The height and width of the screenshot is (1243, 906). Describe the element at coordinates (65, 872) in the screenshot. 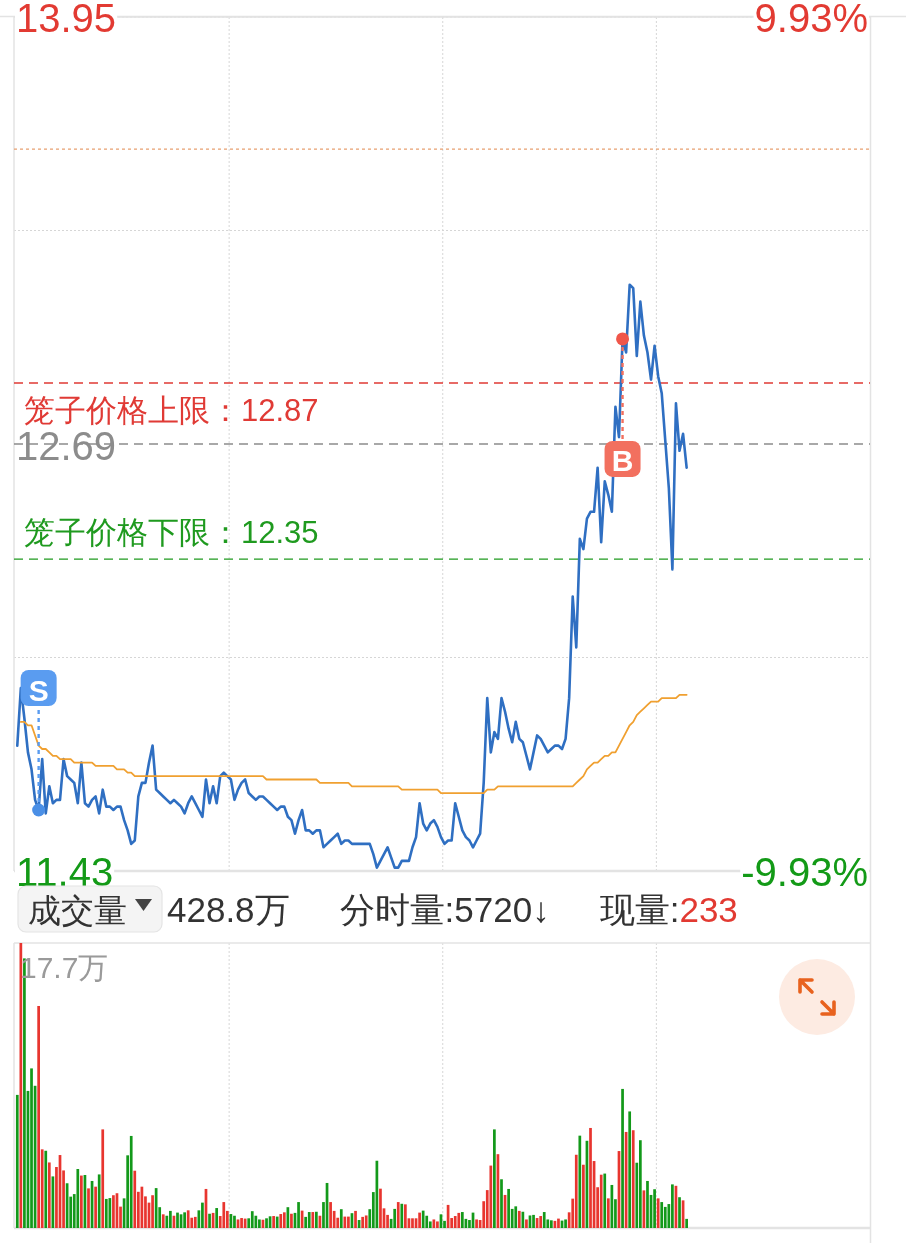

I see `y-tick-label: 11.43` at that location.